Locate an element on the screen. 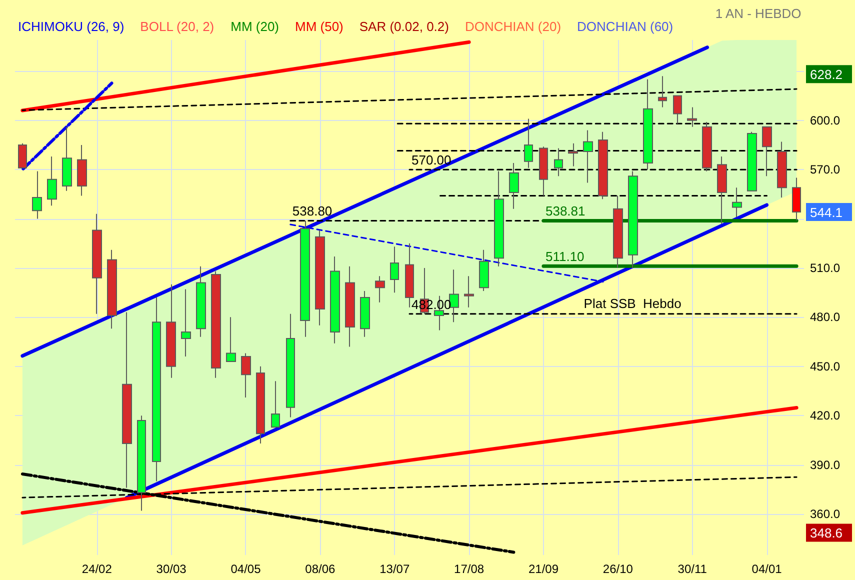 Image resolution: width=855 pixels, height=580 pixels. x-tick-label: 17/08 is located at coordinates (469, 569).